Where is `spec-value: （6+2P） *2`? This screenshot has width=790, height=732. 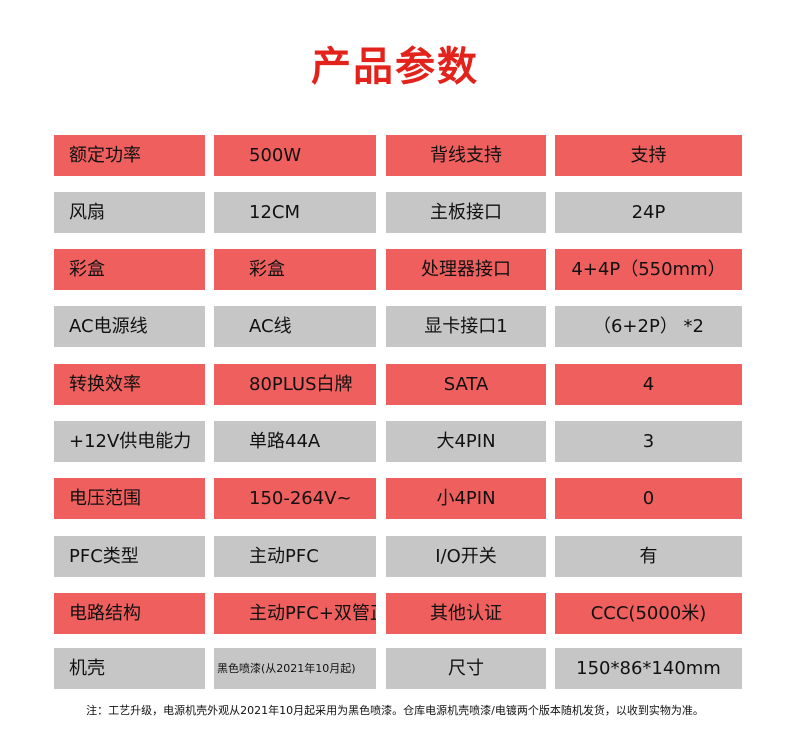 spec-value: （6+2P） *2 is located at coordinates (648, 326).